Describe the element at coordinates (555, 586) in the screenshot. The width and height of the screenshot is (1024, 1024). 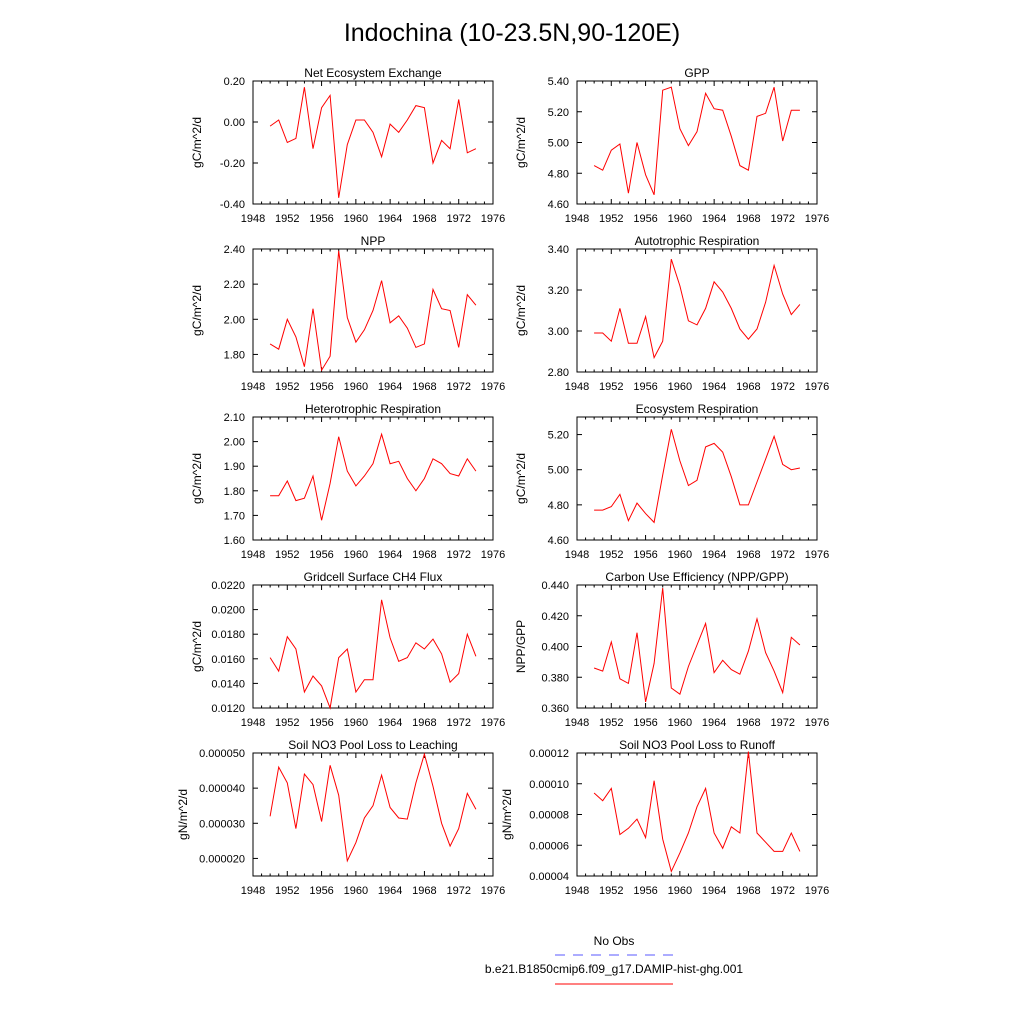
I see `y-tick-label: 0.440` at that location.